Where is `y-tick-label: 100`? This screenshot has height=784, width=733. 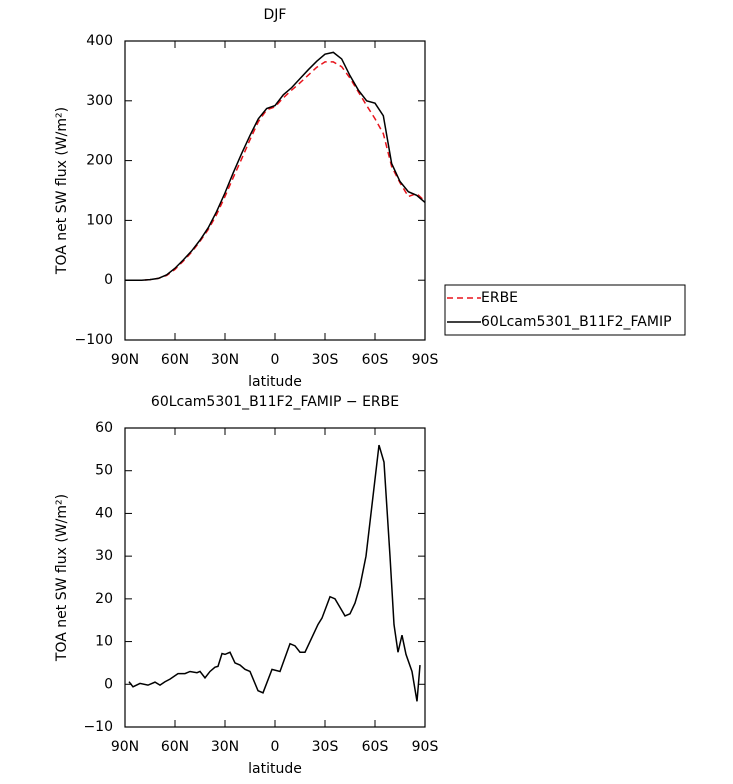
y-tick-label: 100 is located at coordinates (99, 220).